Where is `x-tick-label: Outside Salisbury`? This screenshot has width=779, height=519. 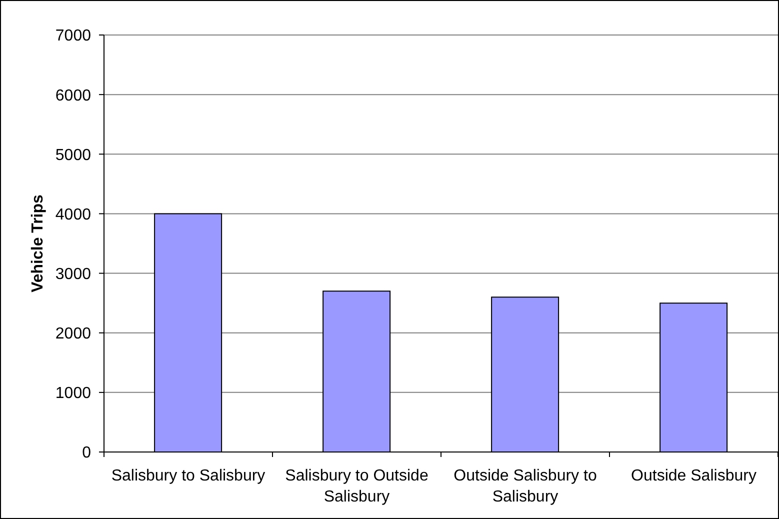 x-tick-label: Outside Salisbury is located at coordinates (693, 475).